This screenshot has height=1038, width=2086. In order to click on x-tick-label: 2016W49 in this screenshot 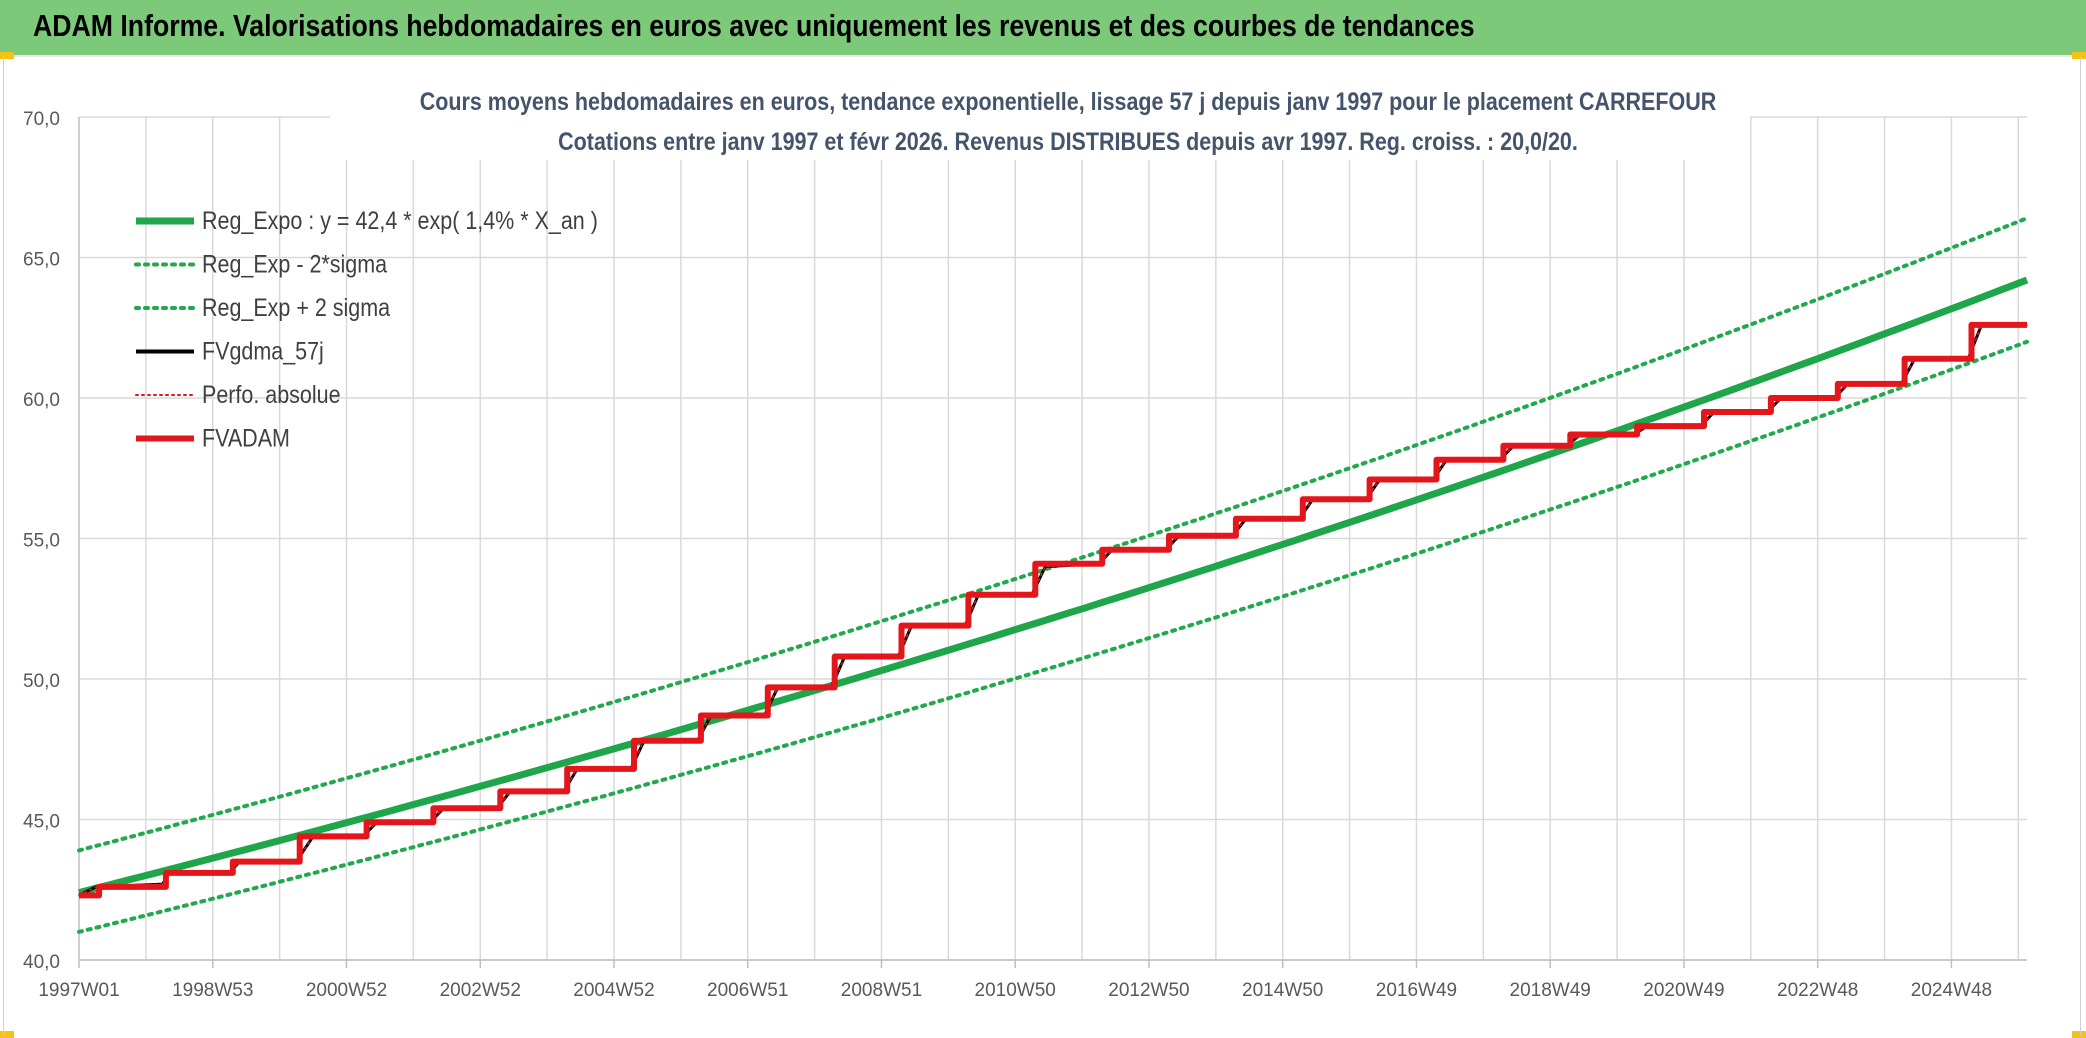, I will do `click(1416, 990)`.